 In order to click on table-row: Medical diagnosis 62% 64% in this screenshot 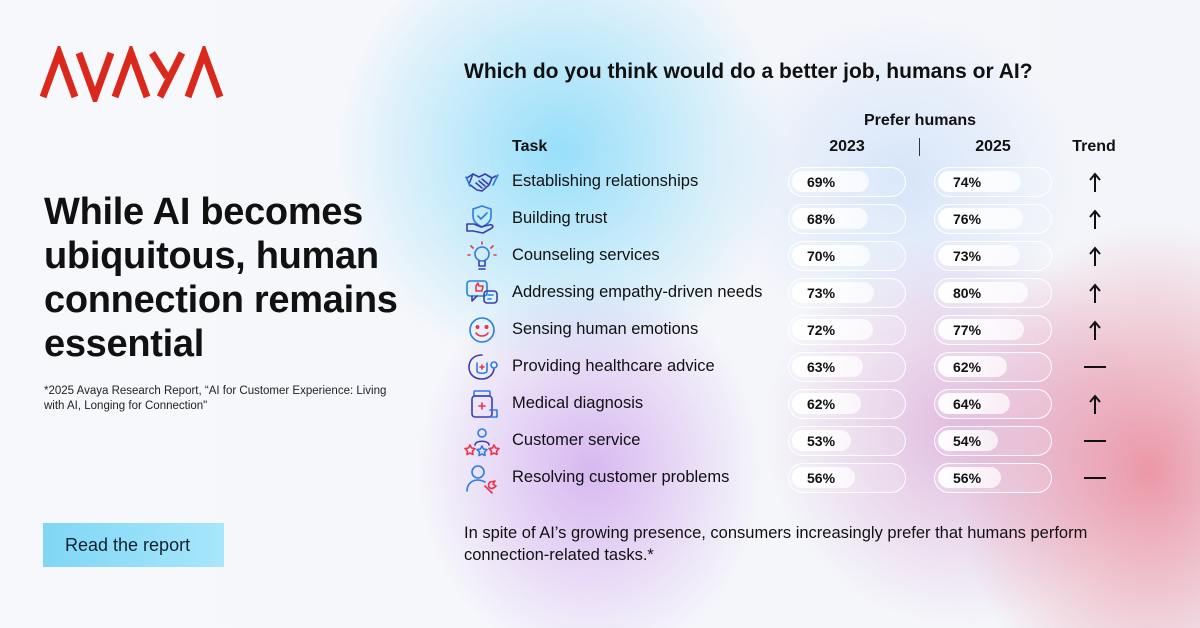, I will do `click(804, 404)`.